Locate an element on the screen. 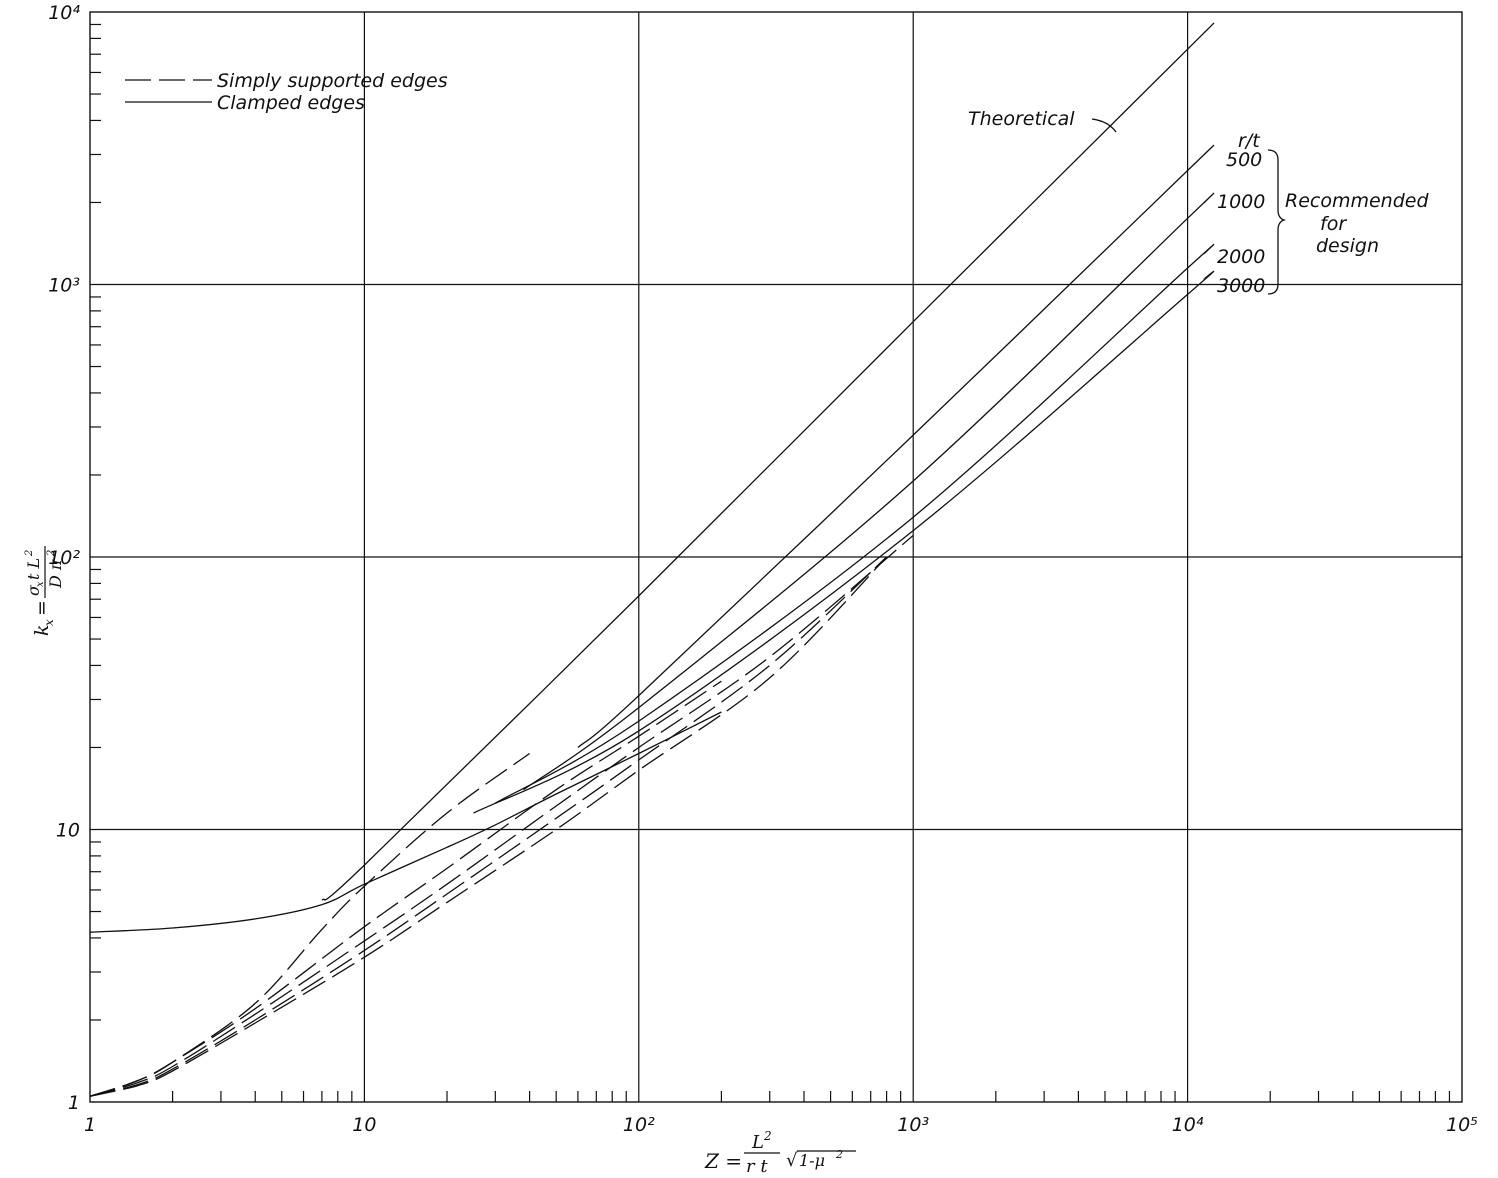  svg-text: L is located at coordinates (757, 1142).